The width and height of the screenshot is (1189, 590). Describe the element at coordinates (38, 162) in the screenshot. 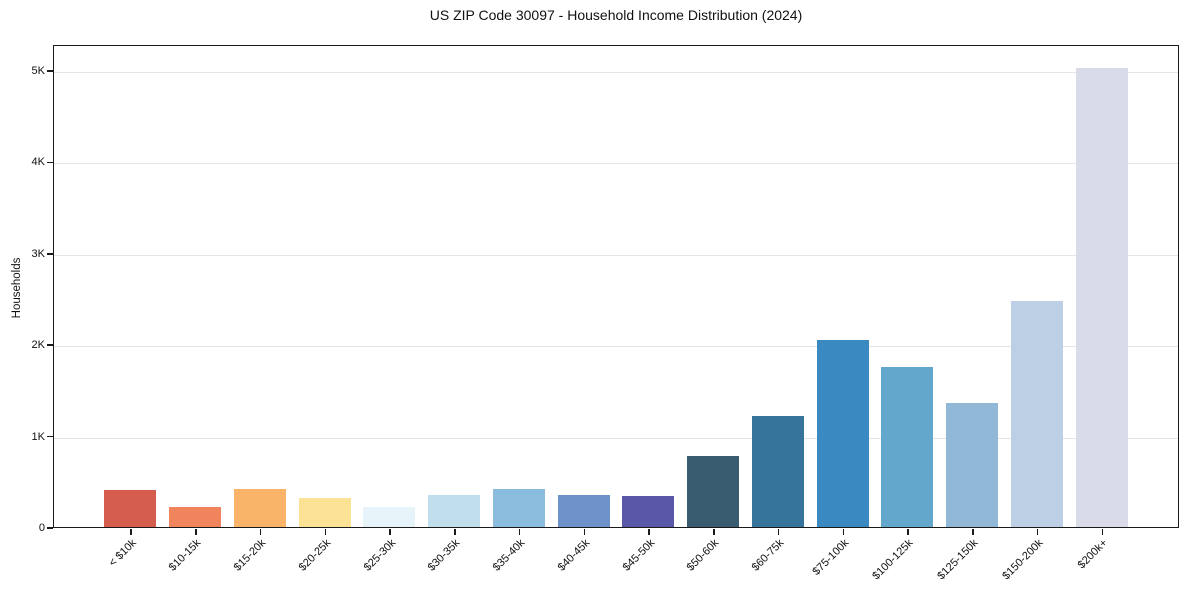

I see `y-tick-label-4K: 4K` at that location.